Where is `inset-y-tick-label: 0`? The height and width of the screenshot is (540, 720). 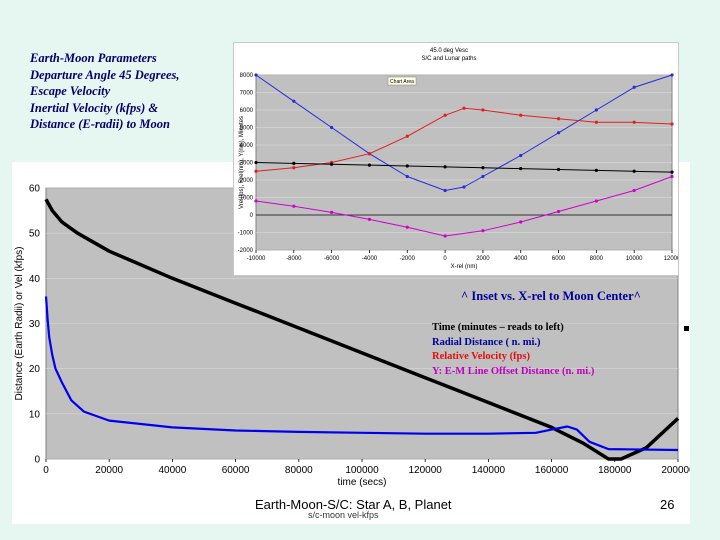
inset-y-tick-label: 0 is located at coordinates (252, 216).